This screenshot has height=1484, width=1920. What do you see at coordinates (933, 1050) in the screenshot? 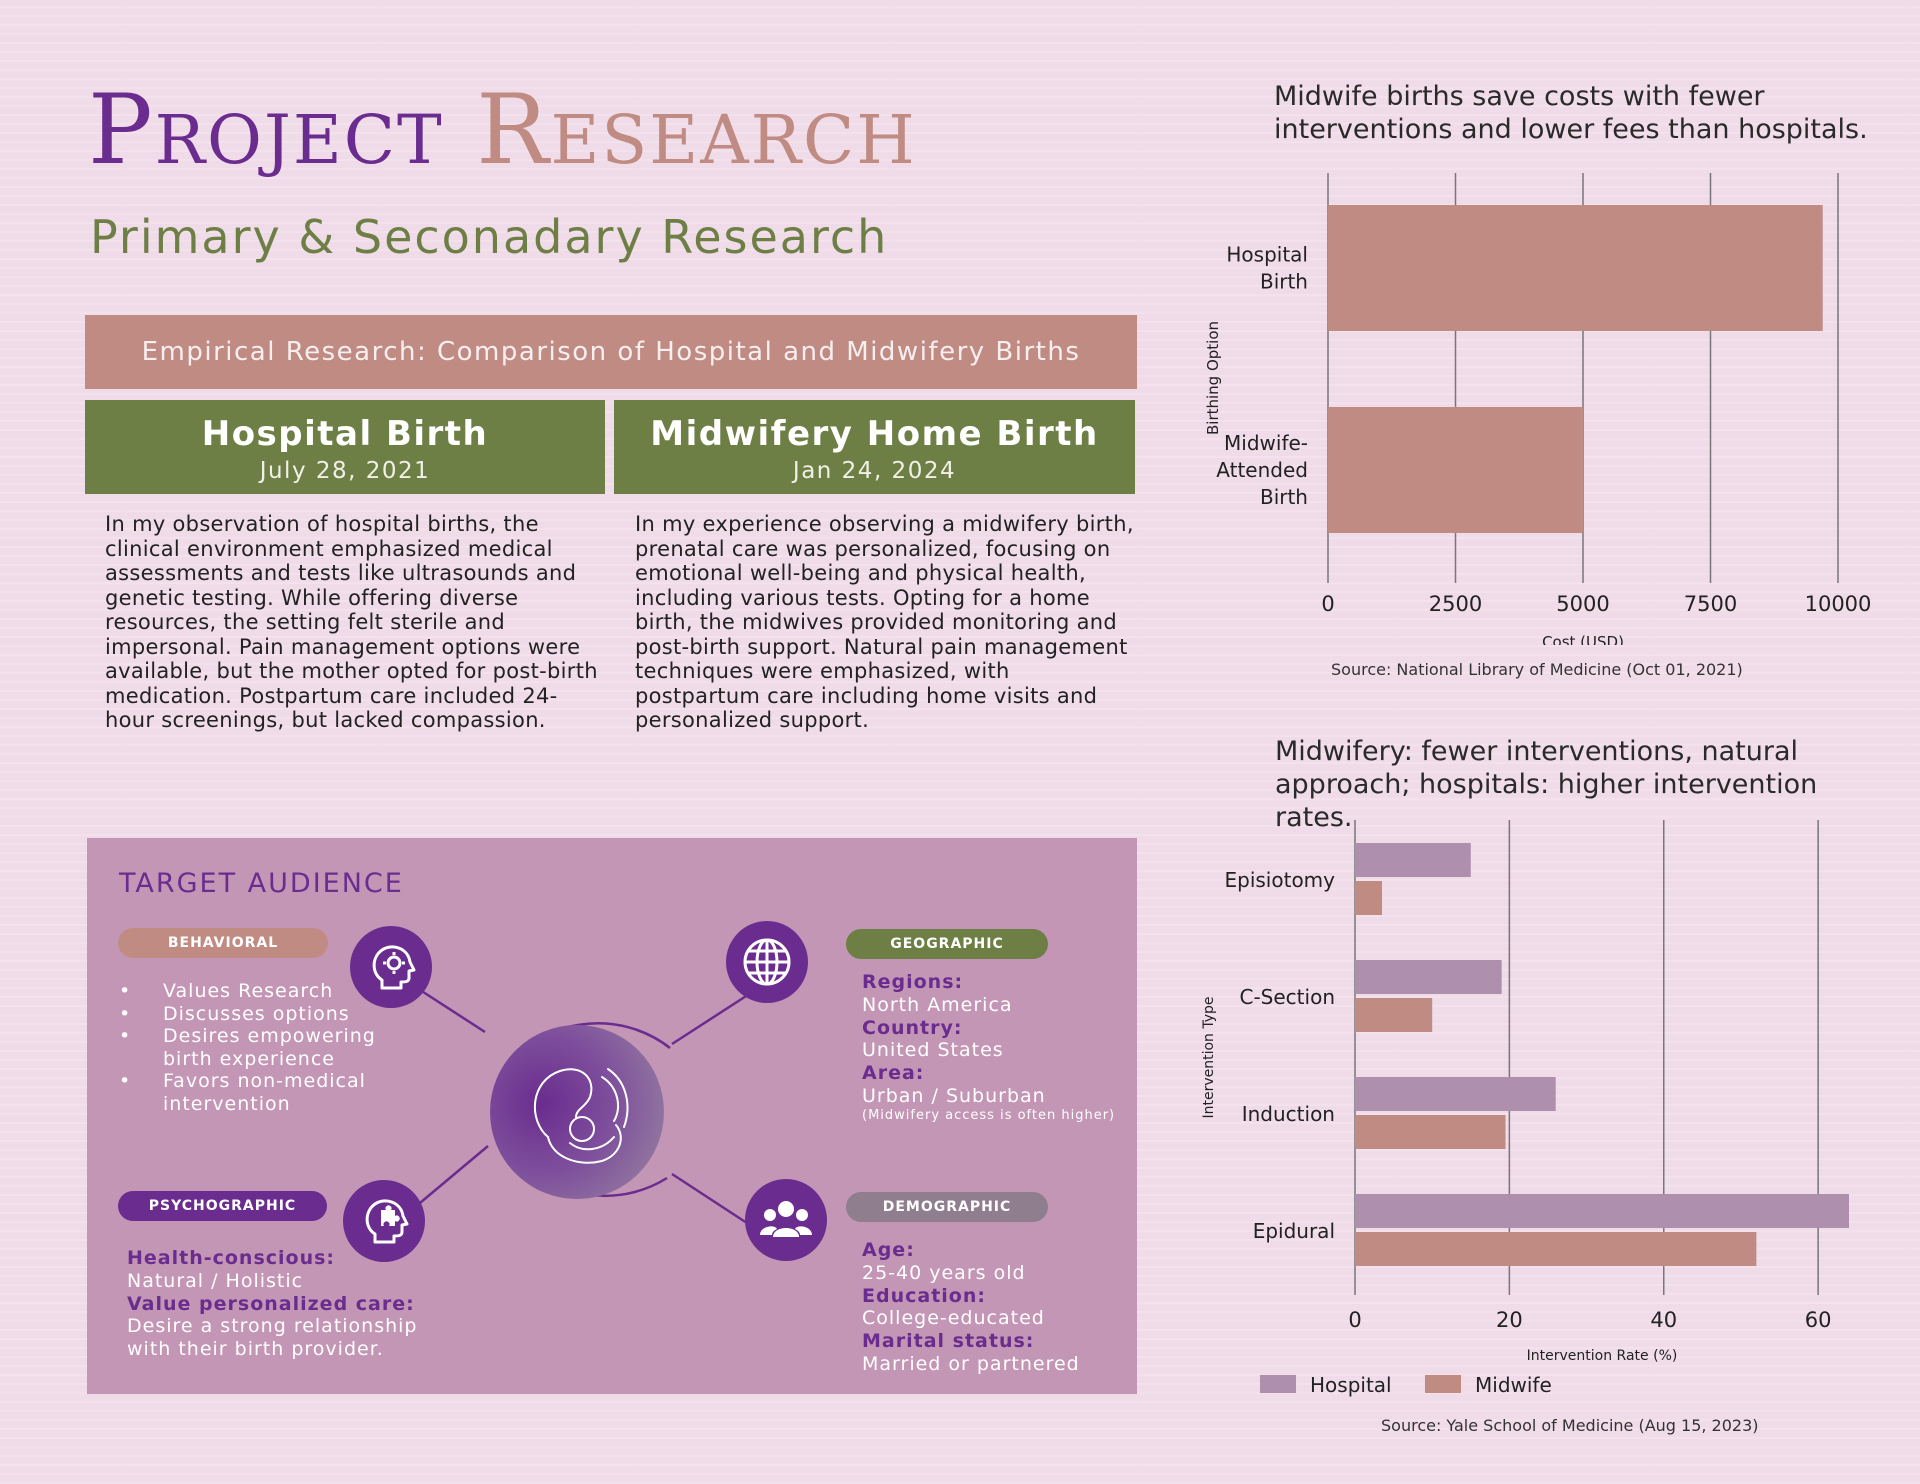
I see `country-value: United States` at bounding box center [933, 1050].